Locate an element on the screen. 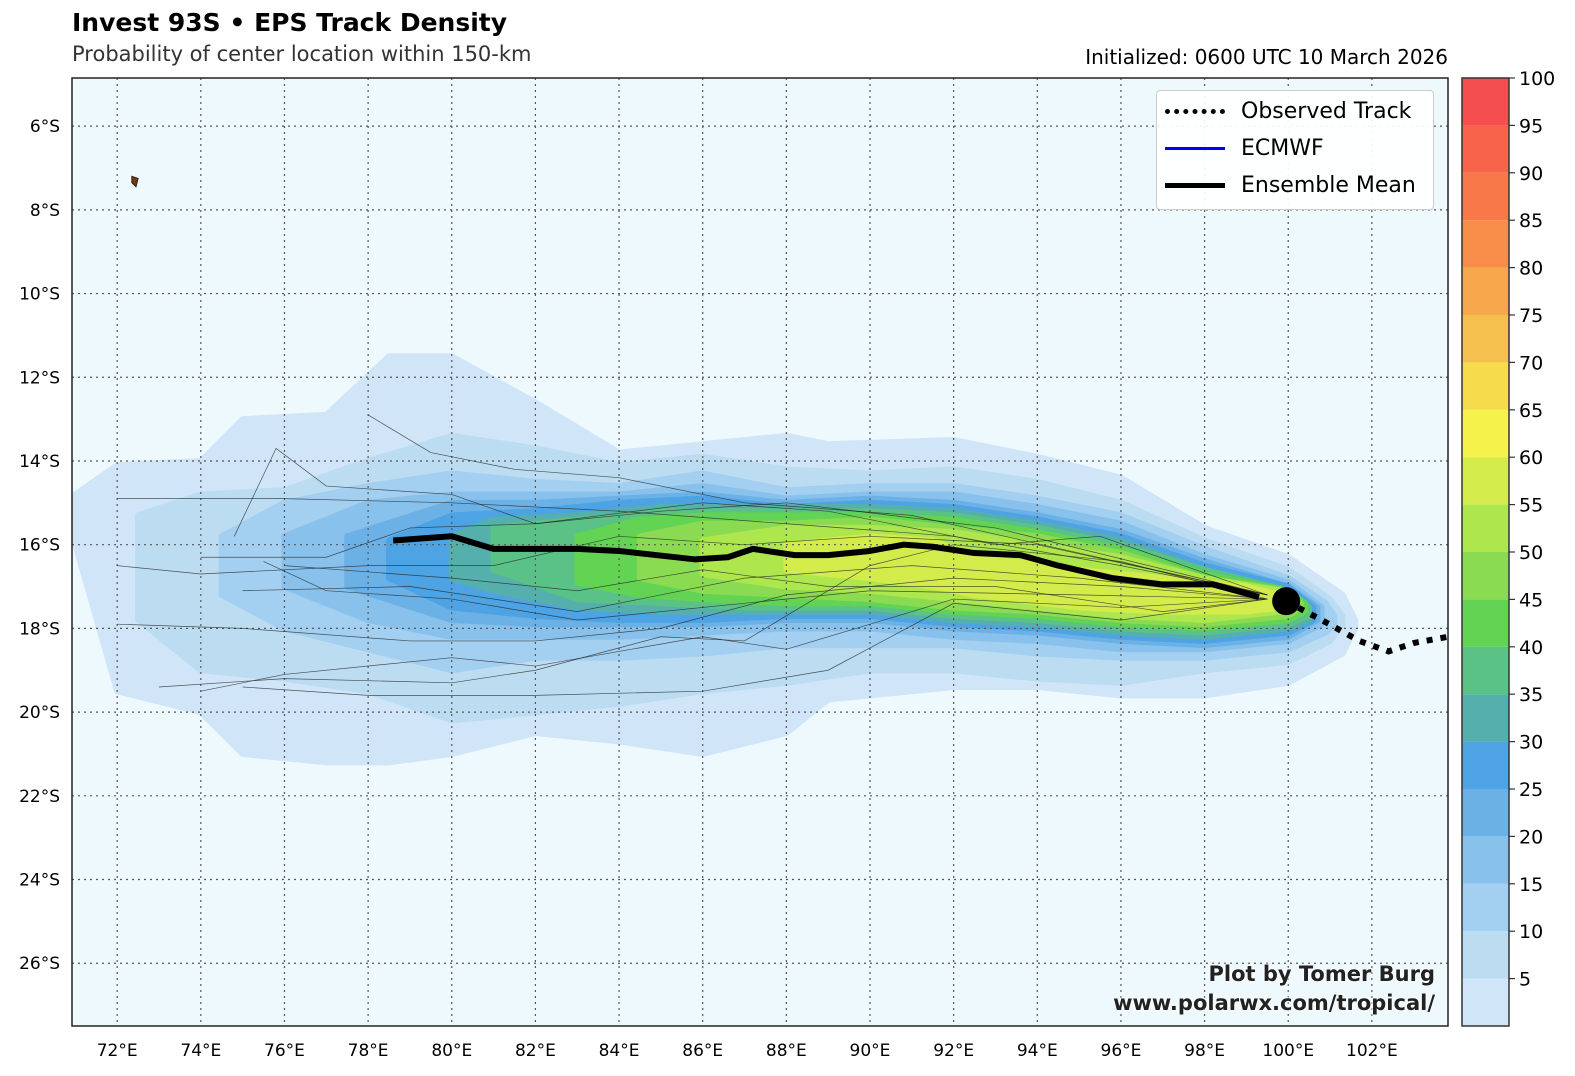 This screenshot has height=1076, width=1575. legend: Observed Track ECMWF Ensemble Mean is located at coordinates (1295, 150).